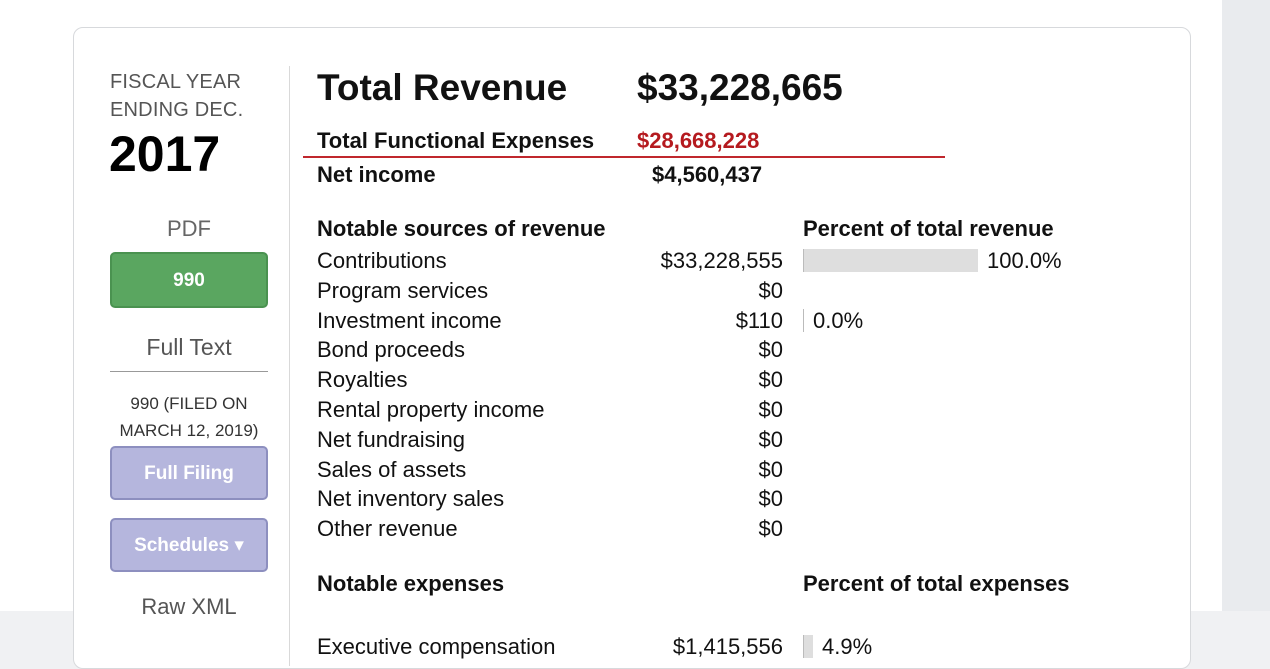 The height and width of the screenshot is (669, 1270). What do you see at coordinates (727, 646) in the screenshot?
I see `expense-row-value: $1,415,556` at bounding box center [727, 646].